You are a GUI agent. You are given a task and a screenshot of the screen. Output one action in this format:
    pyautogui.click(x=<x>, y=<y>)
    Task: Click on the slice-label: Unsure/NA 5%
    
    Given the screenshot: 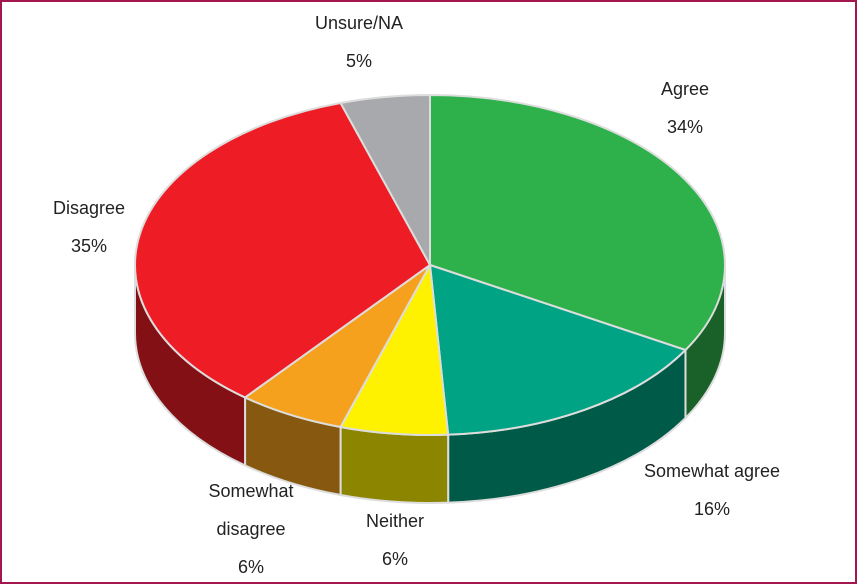 What is the action you would take?
    pyautogui.click(x=359, y=42)
    